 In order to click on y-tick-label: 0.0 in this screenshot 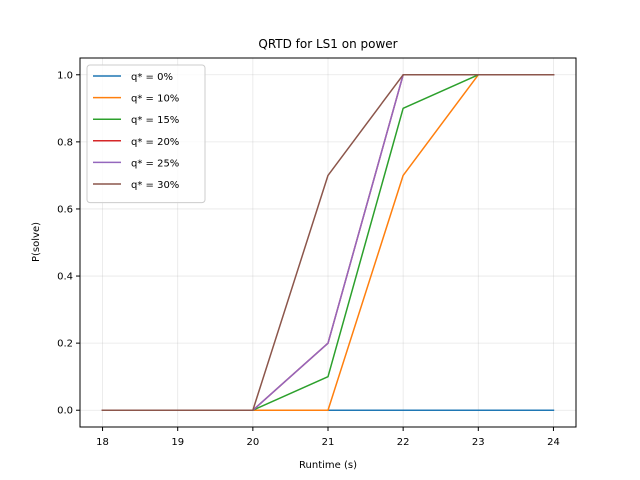, I will do `click(65, 411)`.